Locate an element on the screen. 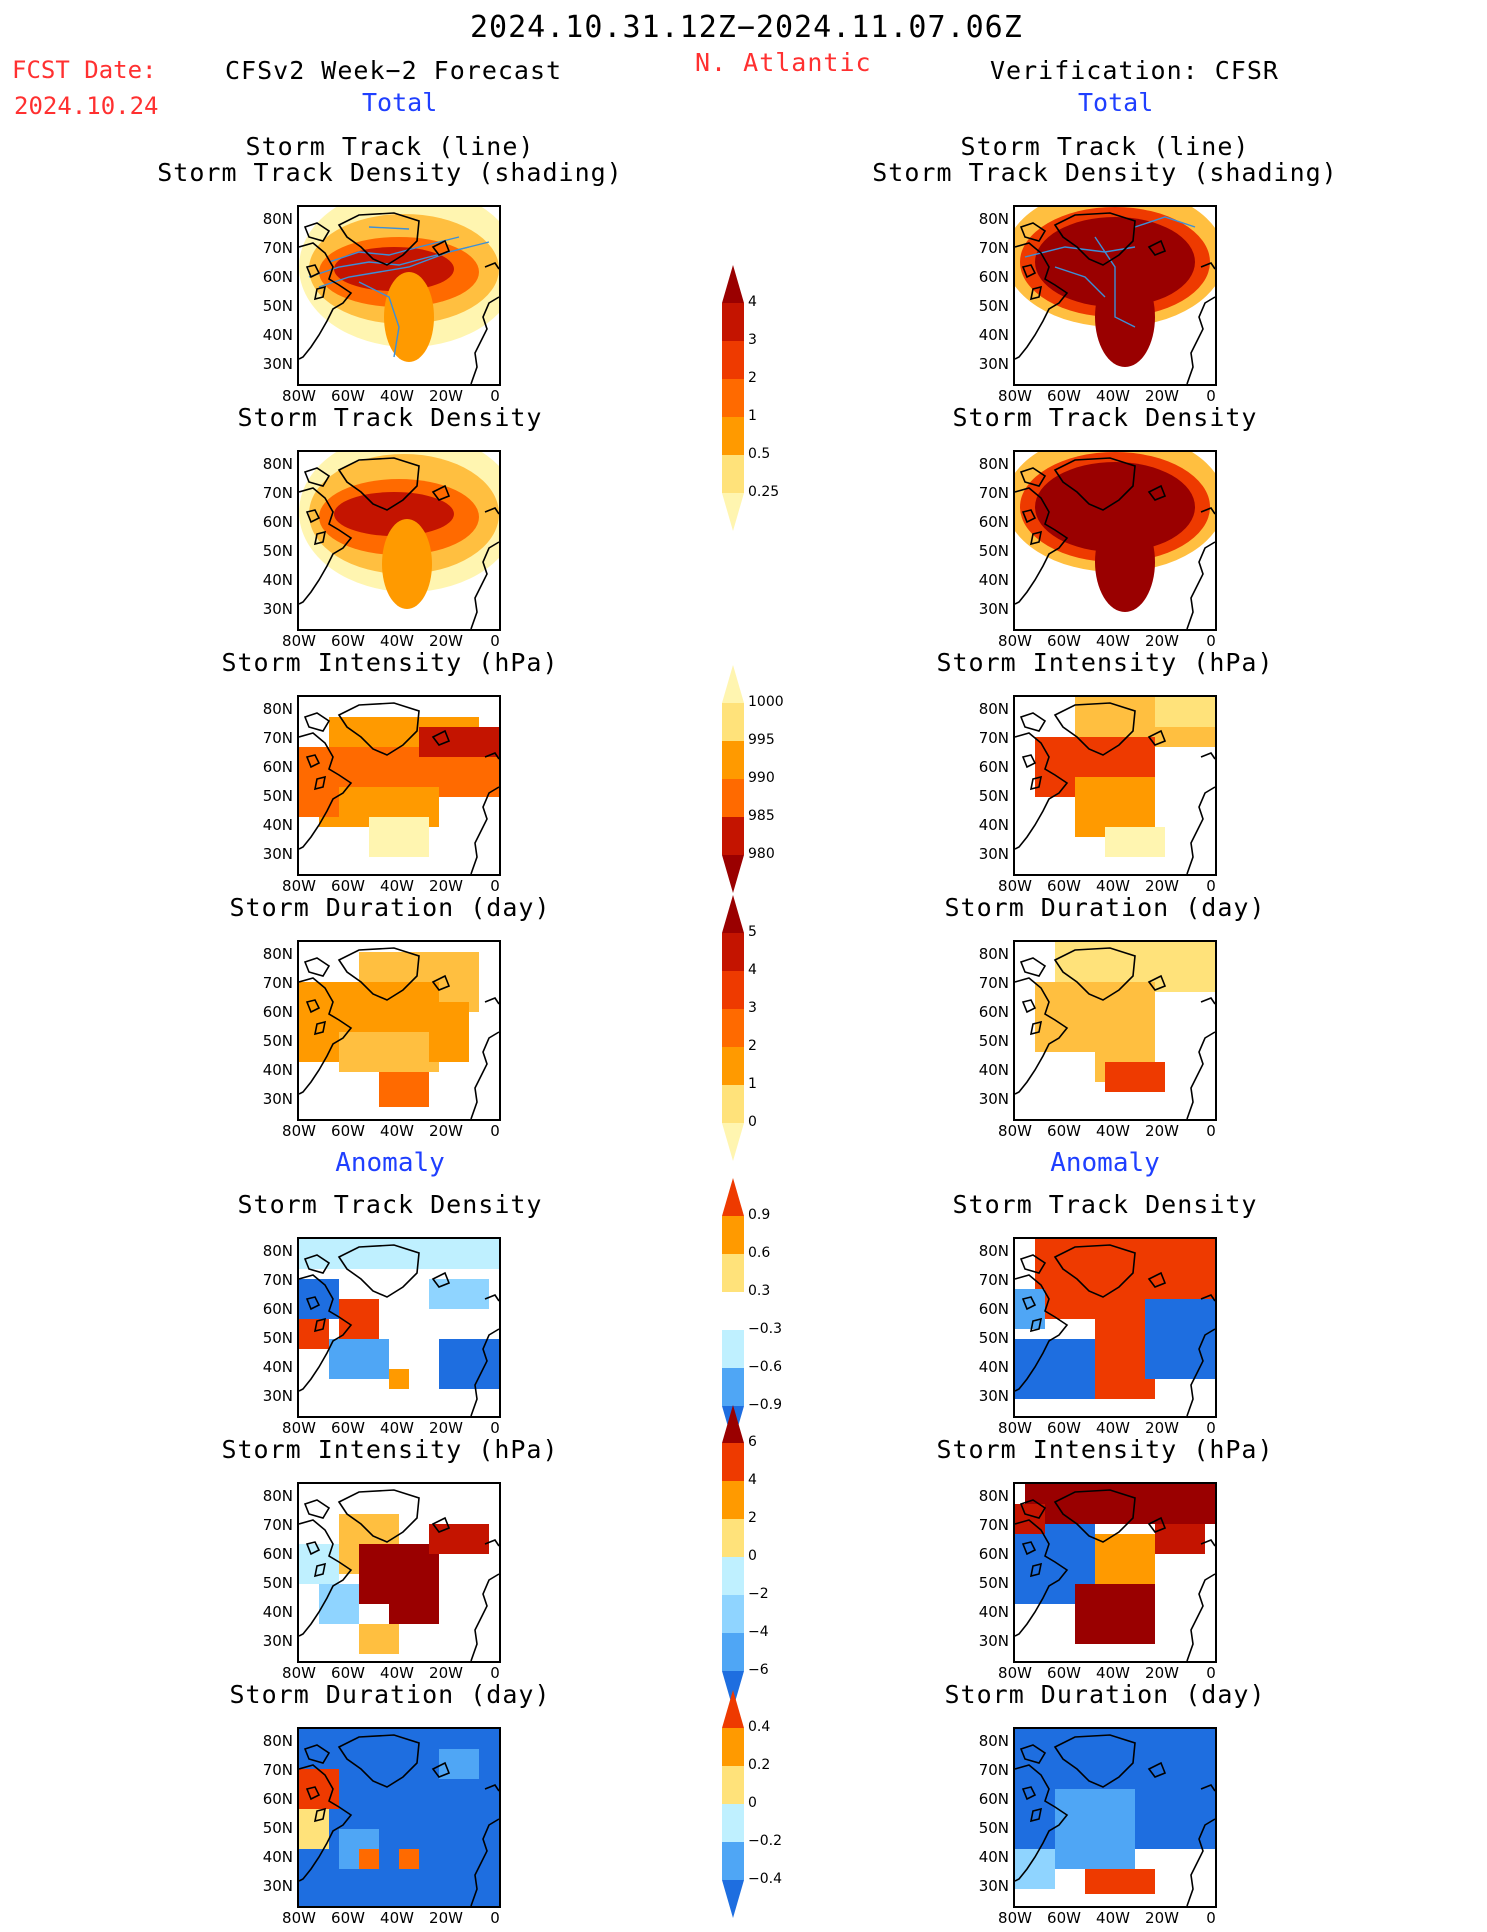  colorbar-tick-label: 2 is located at coordinates (752, 378).